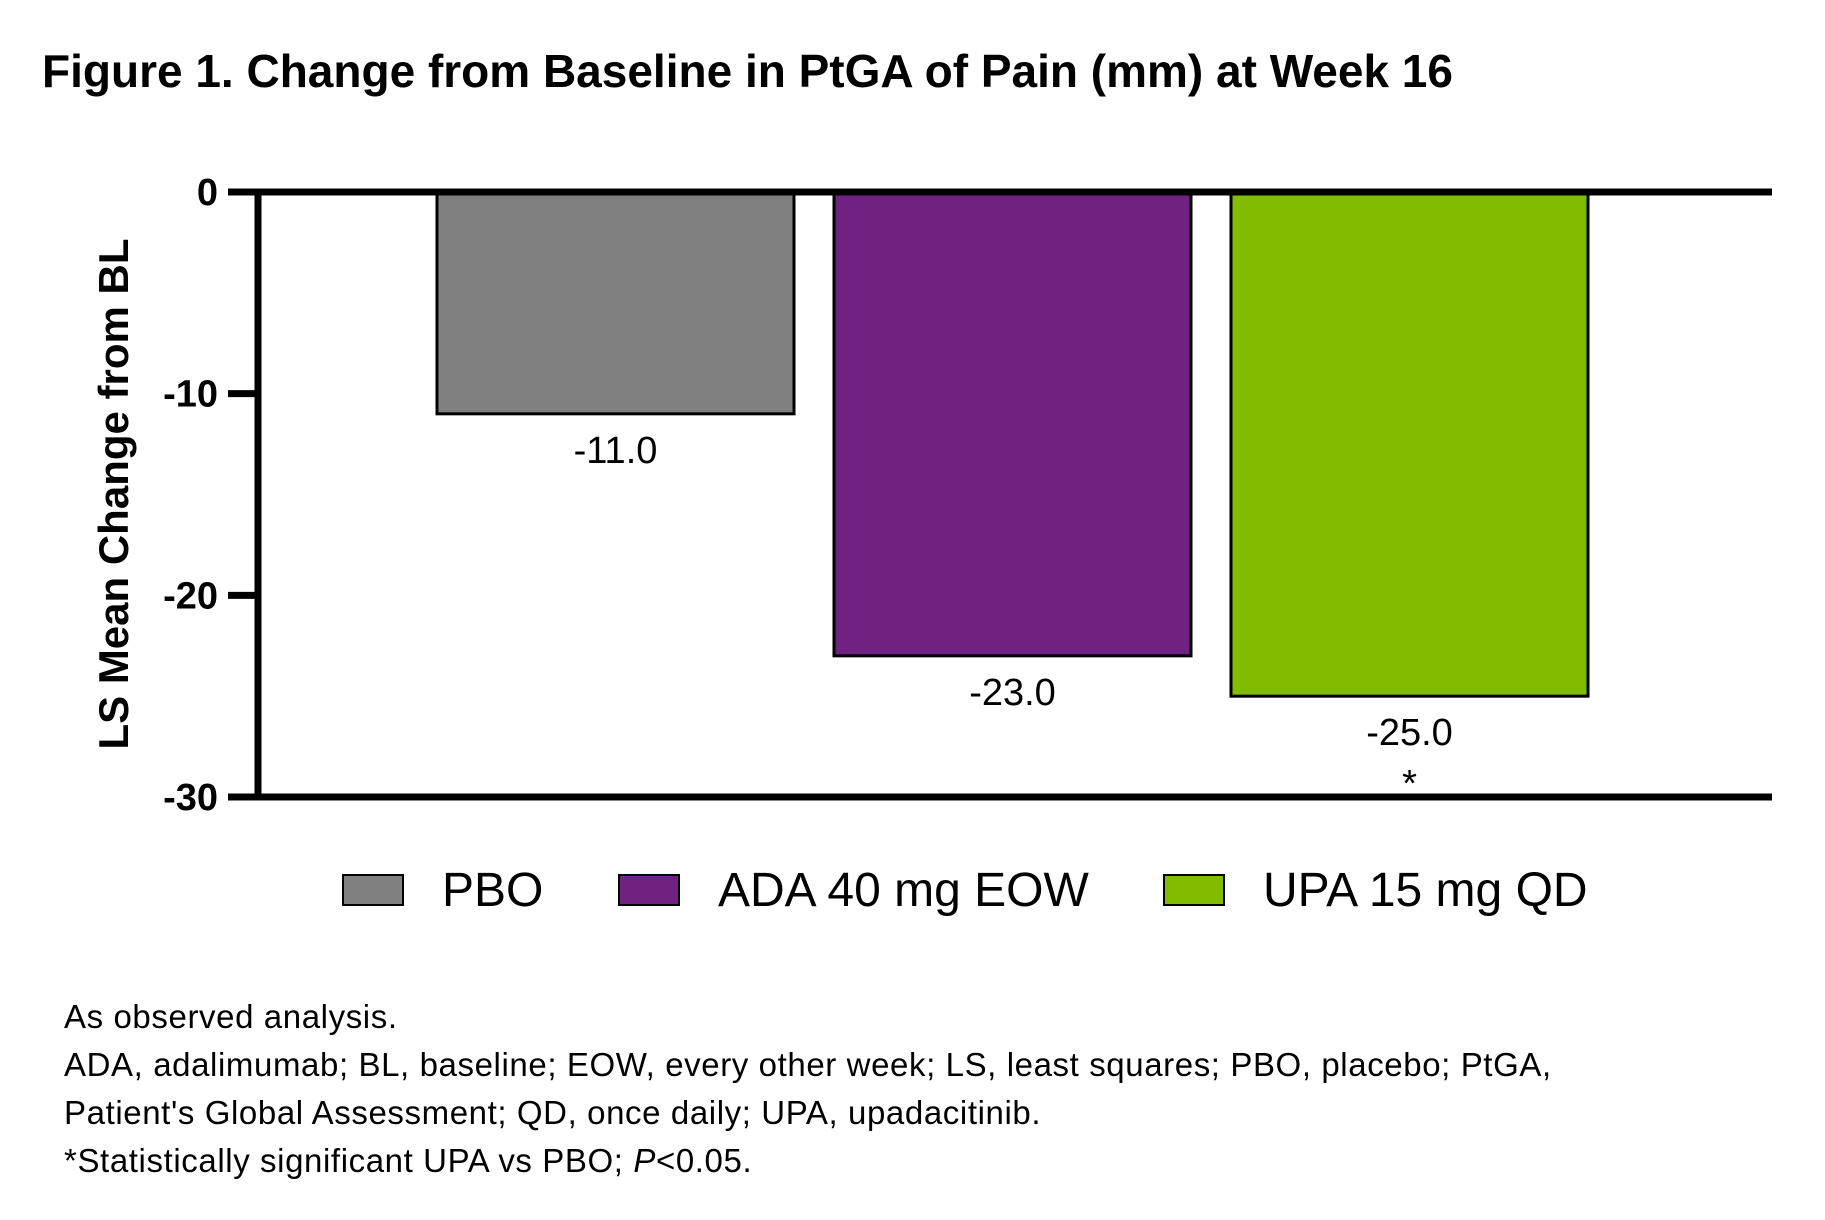 The width and height of the screenshot is (1825, 1220). Describe the element at coordinates (373, 890) in the screenshot. I see `legend-swatch-pbo` at that location.